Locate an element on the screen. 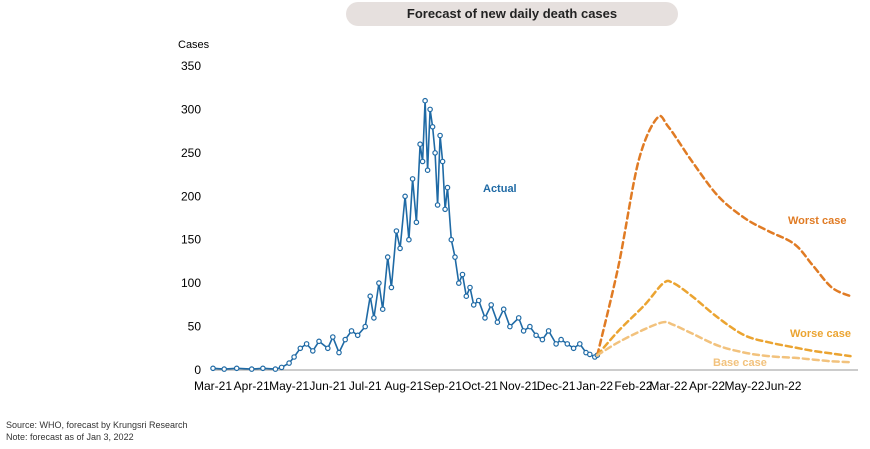  series-label: Base case is located at coordinates (740, 363).